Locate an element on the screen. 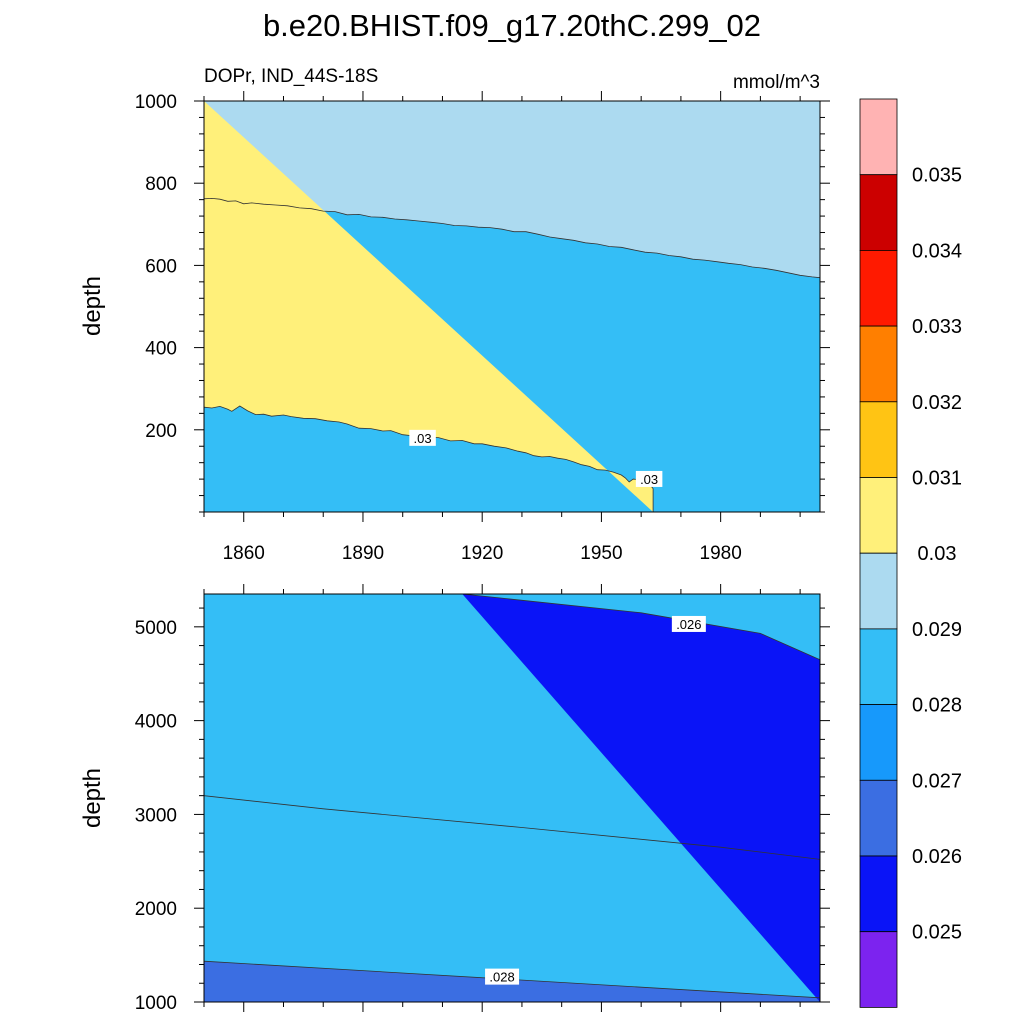 This screenshot has height=1024, width=1024. contour-line-0.029 is located at coordinates (512, 238).